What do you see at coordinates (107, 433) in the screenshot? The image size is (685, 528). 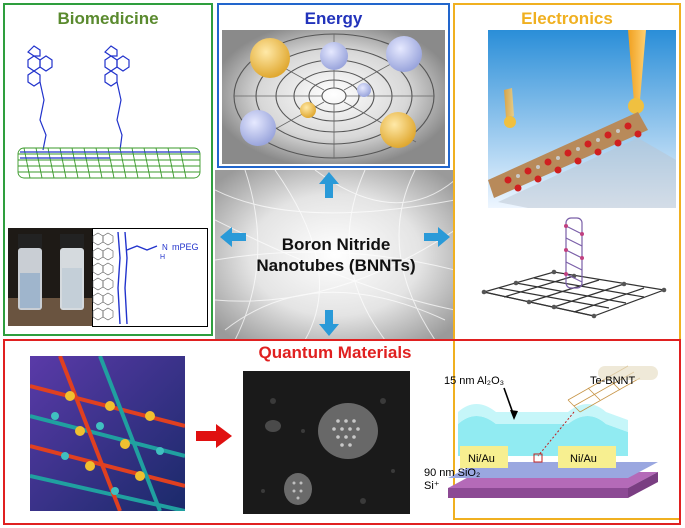 I see `quantum-lattice-illustration` at bounding box center [107, 433].